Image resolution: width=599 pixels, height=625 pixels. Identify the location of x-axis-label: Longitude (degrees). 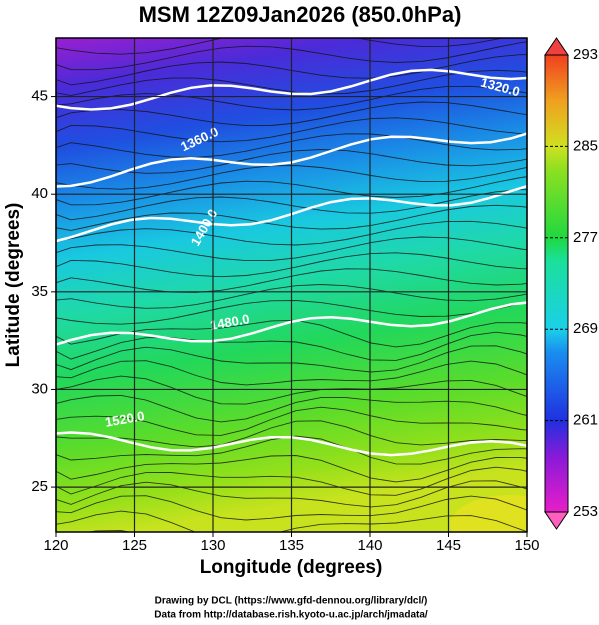
(291, 567).